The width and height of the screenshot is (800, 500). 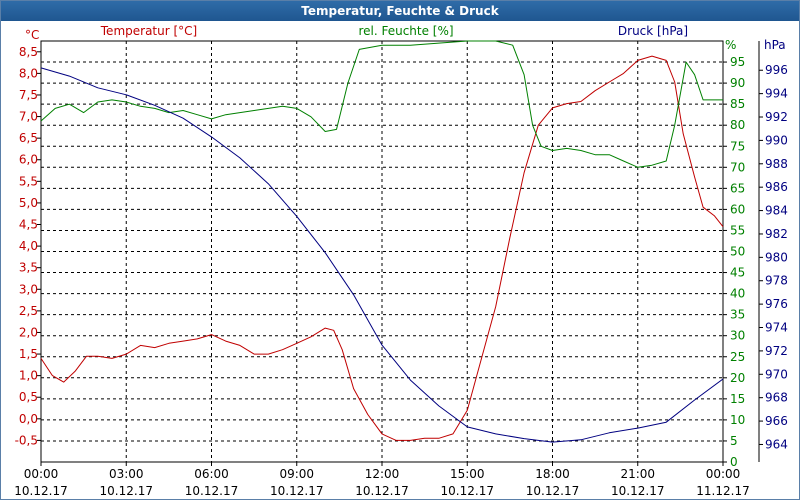 I want to click on x-tick-time: 12:00, so click(x=382, y=474).